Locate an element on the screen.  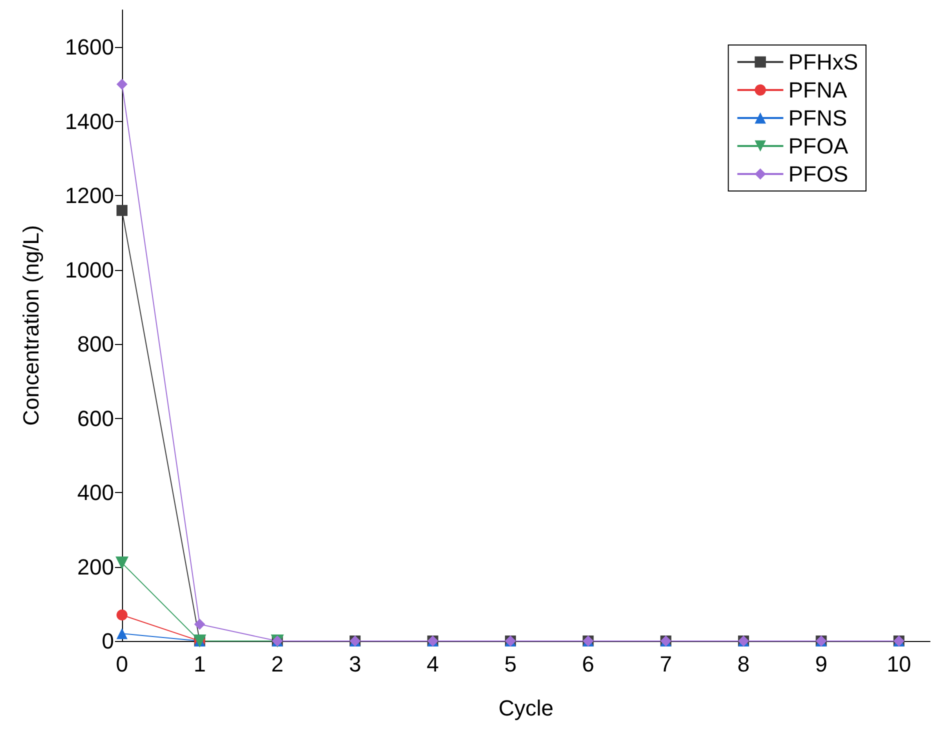
y-tick-label: 1600 is located at coordinates (89, 47).